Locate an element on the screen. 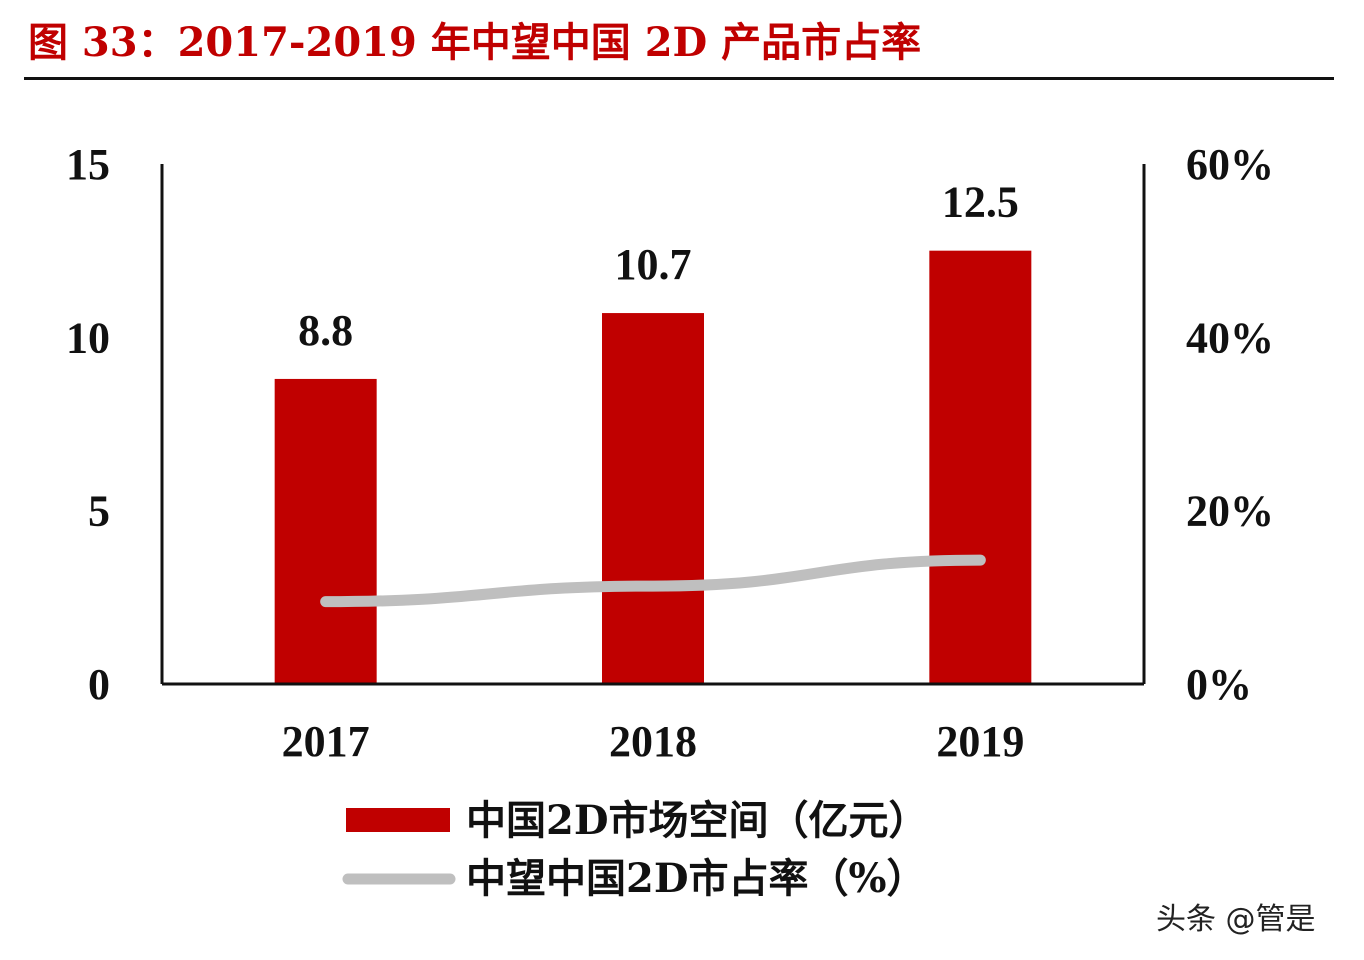  chart-title: 图 33：2017-2019 年中望中国 2D 产品市占率 is located at coordinates (475, 42).